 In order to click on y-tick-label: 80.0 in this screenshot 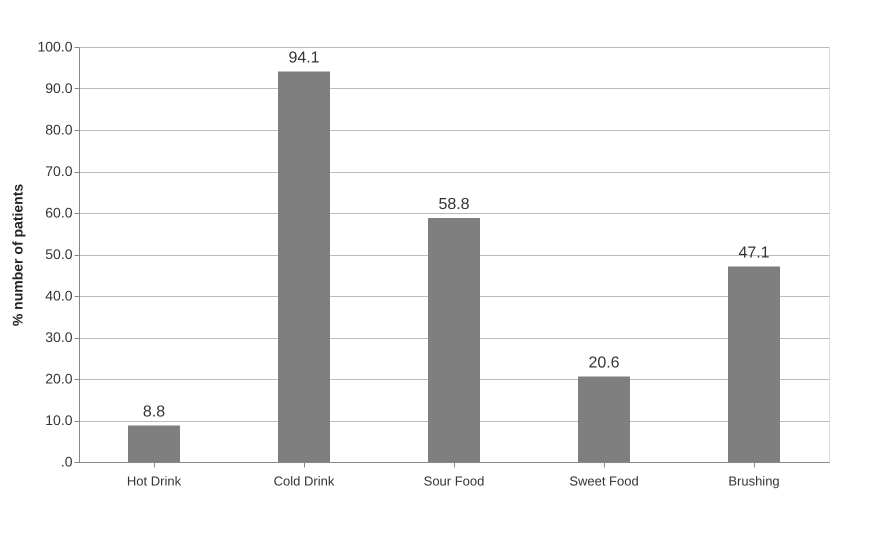, I will do `click(59, 130)`.